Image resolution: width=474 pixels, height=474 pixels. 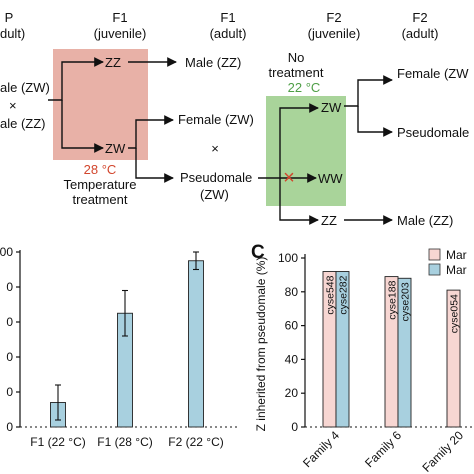 What do you see at coordinates (124, 442) in the screenshot?
I see `chart-b-x-label: F1 (28 °C)` at bounding box center [124, 442].